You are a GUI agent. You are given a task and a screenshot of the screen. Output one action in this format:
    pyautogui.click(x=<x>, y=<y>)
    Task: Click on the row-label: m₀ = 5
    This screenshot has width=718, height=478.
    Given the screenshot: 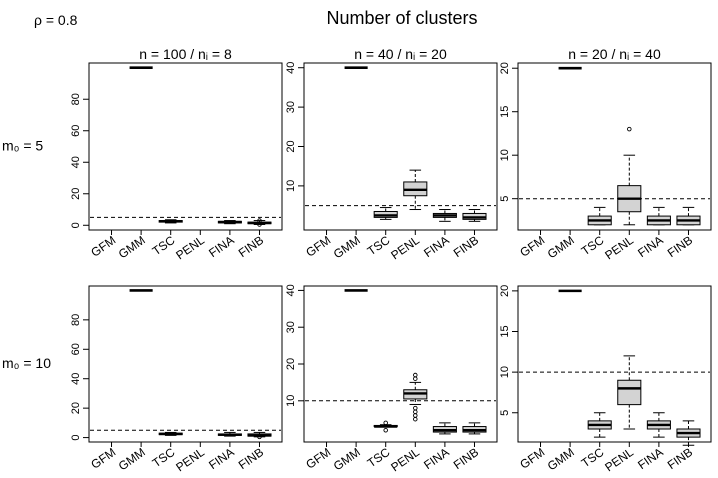 What is the action you would take?
    pyautogui.click(x=22, y=146)
    